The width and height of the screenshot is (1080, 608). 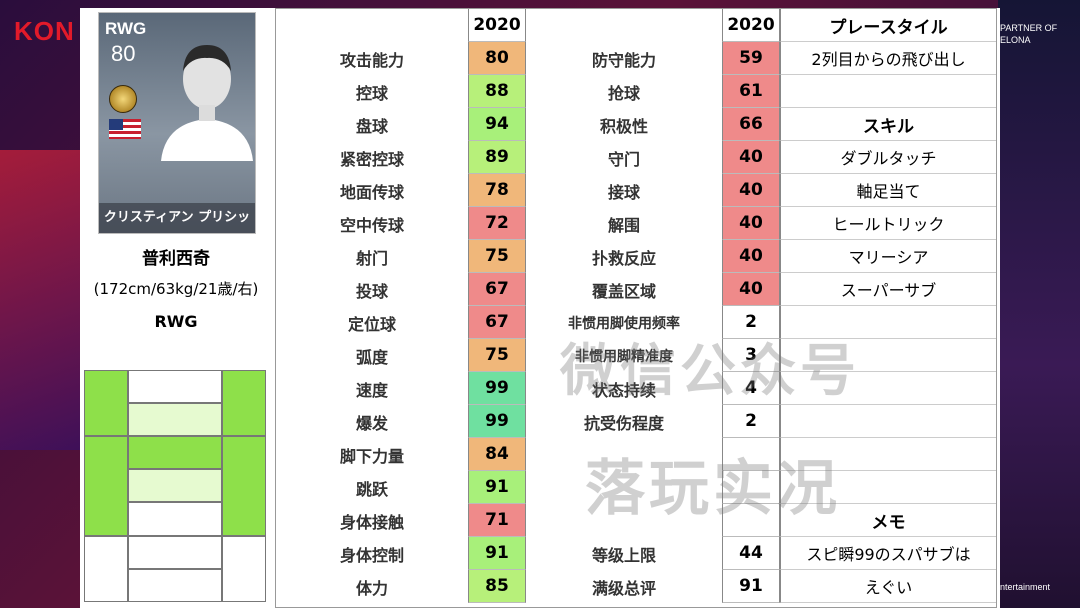 I want to click on table-row: 弧度 75 非惯用脚精准度 3, so click(x=636, y=355).